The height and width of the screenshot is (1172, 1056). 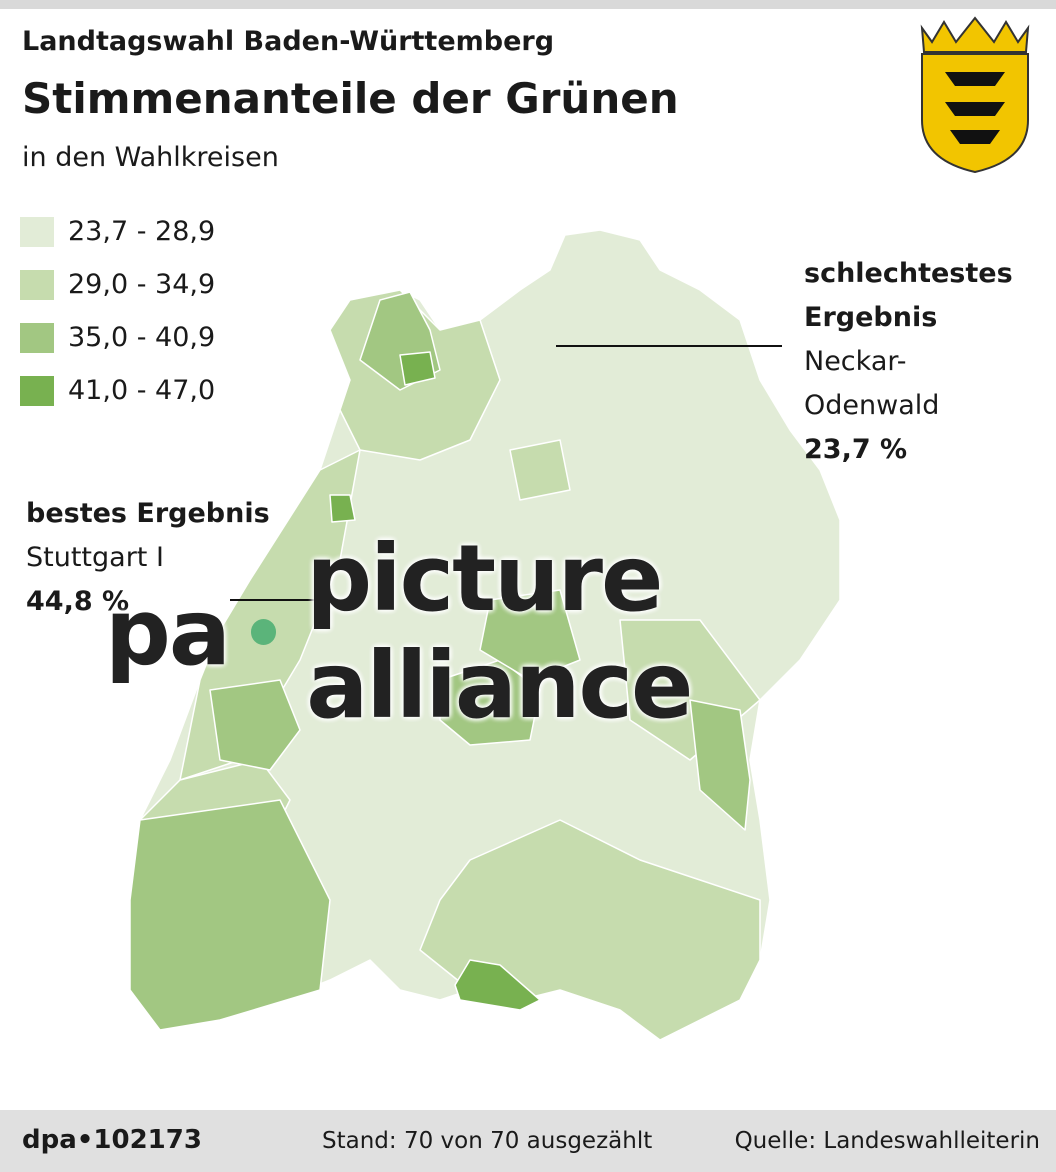 What do you see at coordinates (908, 295) in the screenshot?
I see `annotation-heading: schlechtestes Ergebnis` at bounding box center [908, 295].